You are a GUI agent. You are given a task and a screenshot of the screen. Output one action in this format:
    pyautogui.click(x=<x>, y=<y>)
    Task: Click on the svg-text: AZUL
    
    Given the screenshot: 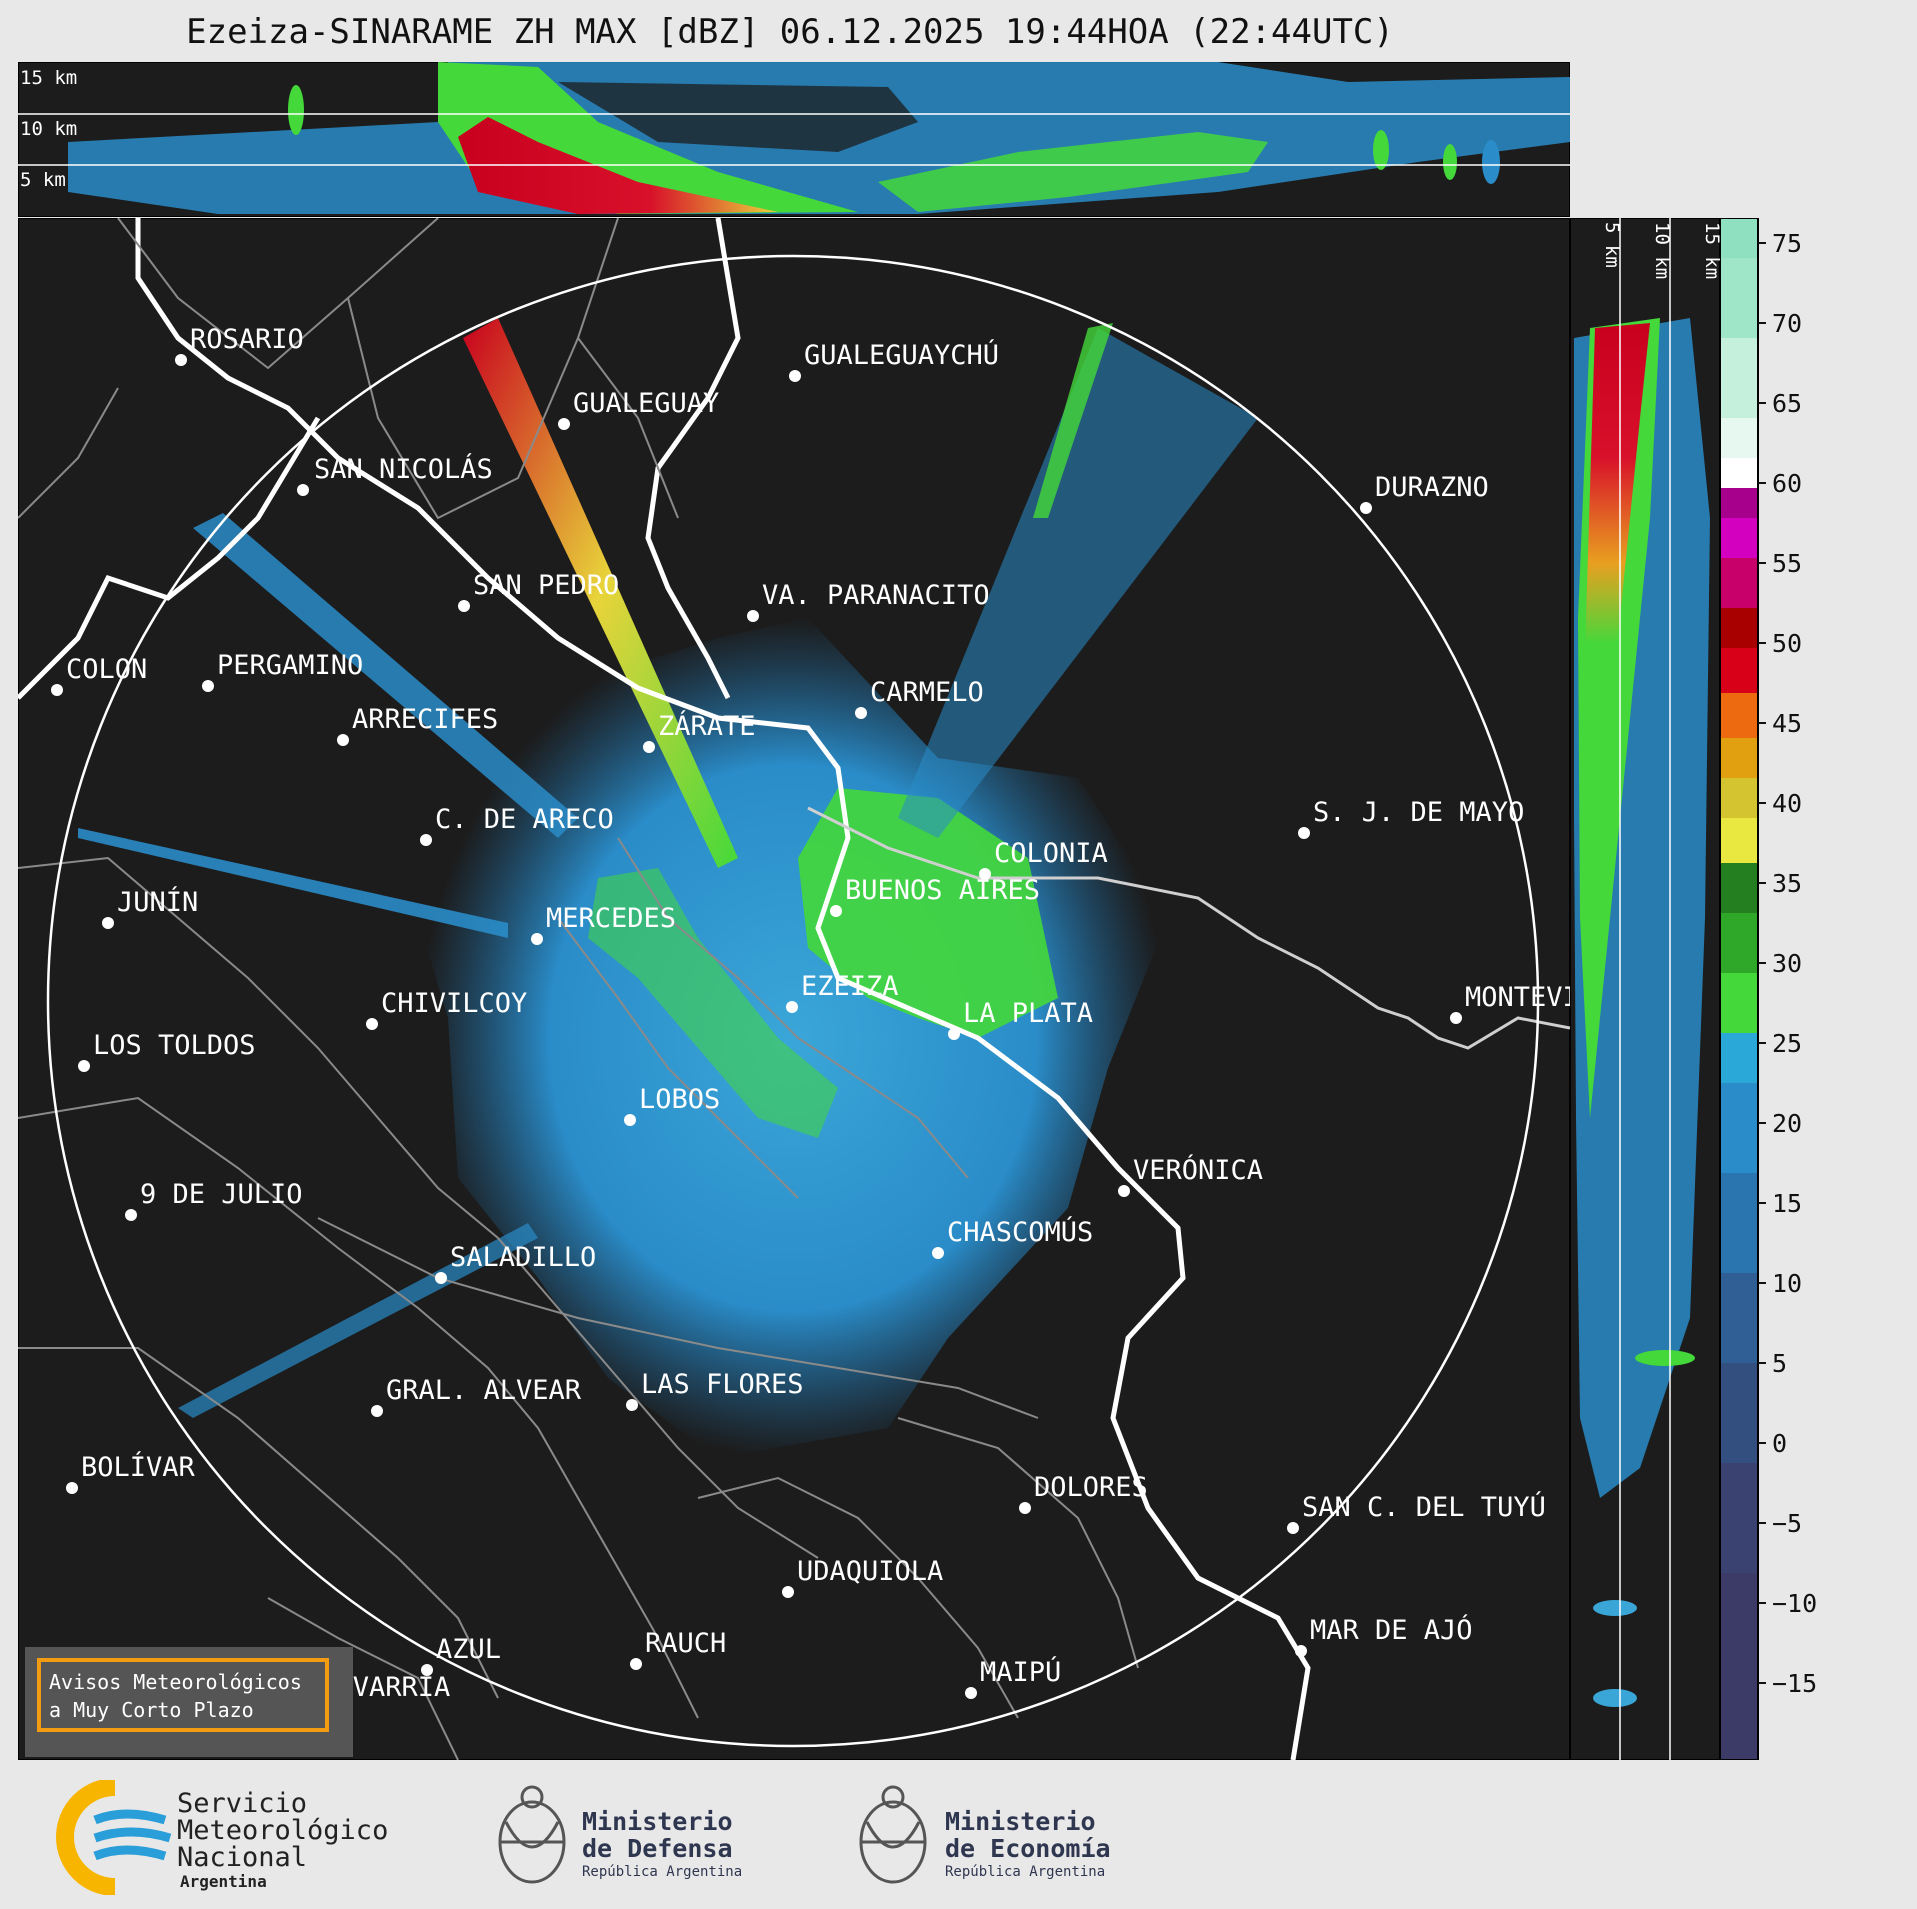 What is the action you would take?
    pyautogui.click(x=468, y=1649)
    